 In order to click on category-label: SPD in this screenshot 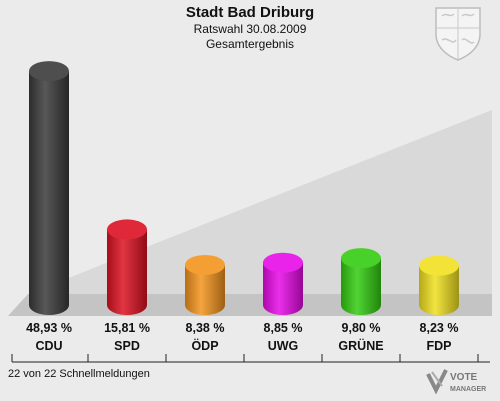, I will do `click(127, 346)`.